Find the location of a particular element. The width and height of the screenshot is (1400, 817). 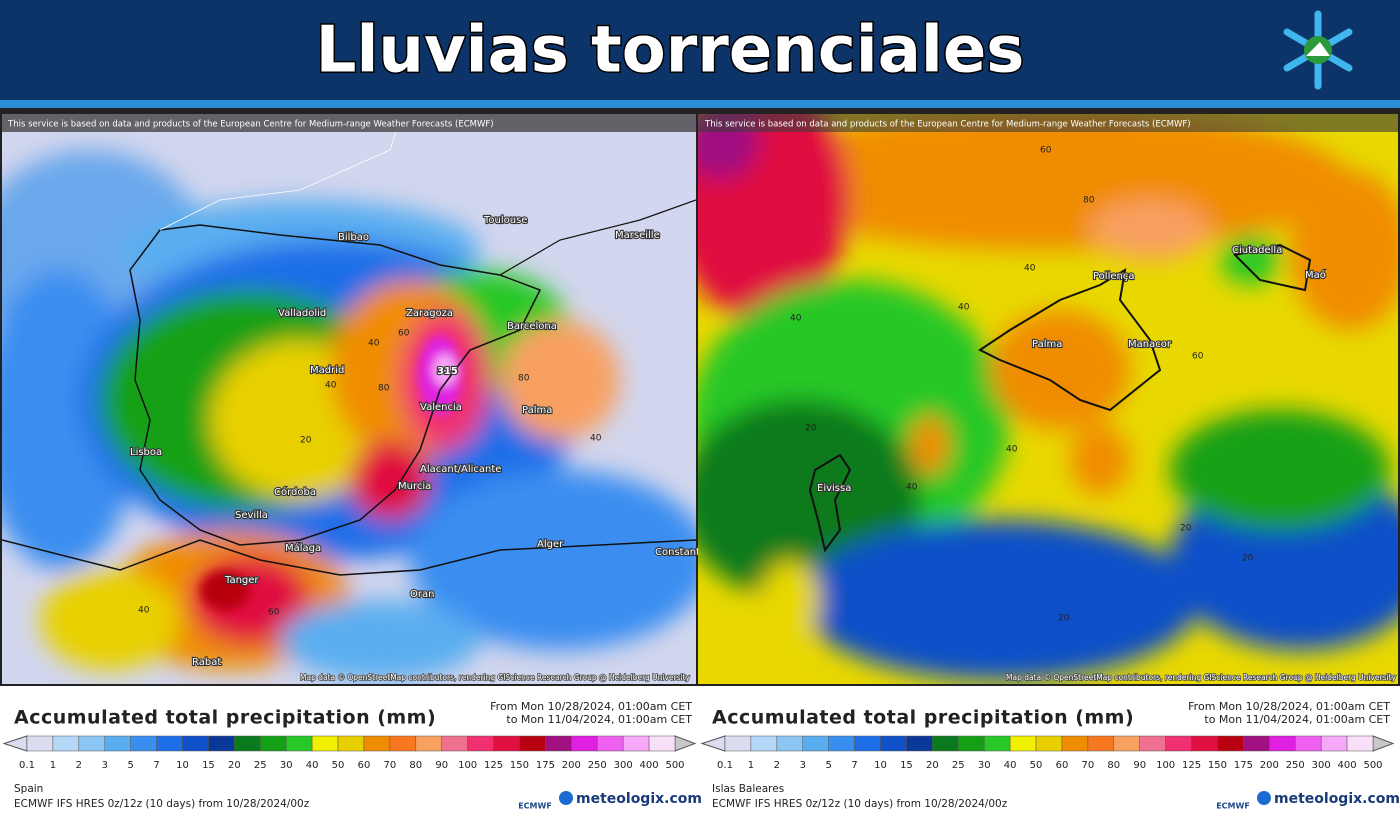

scale-label: 200 is located at coordinates (571, 765).